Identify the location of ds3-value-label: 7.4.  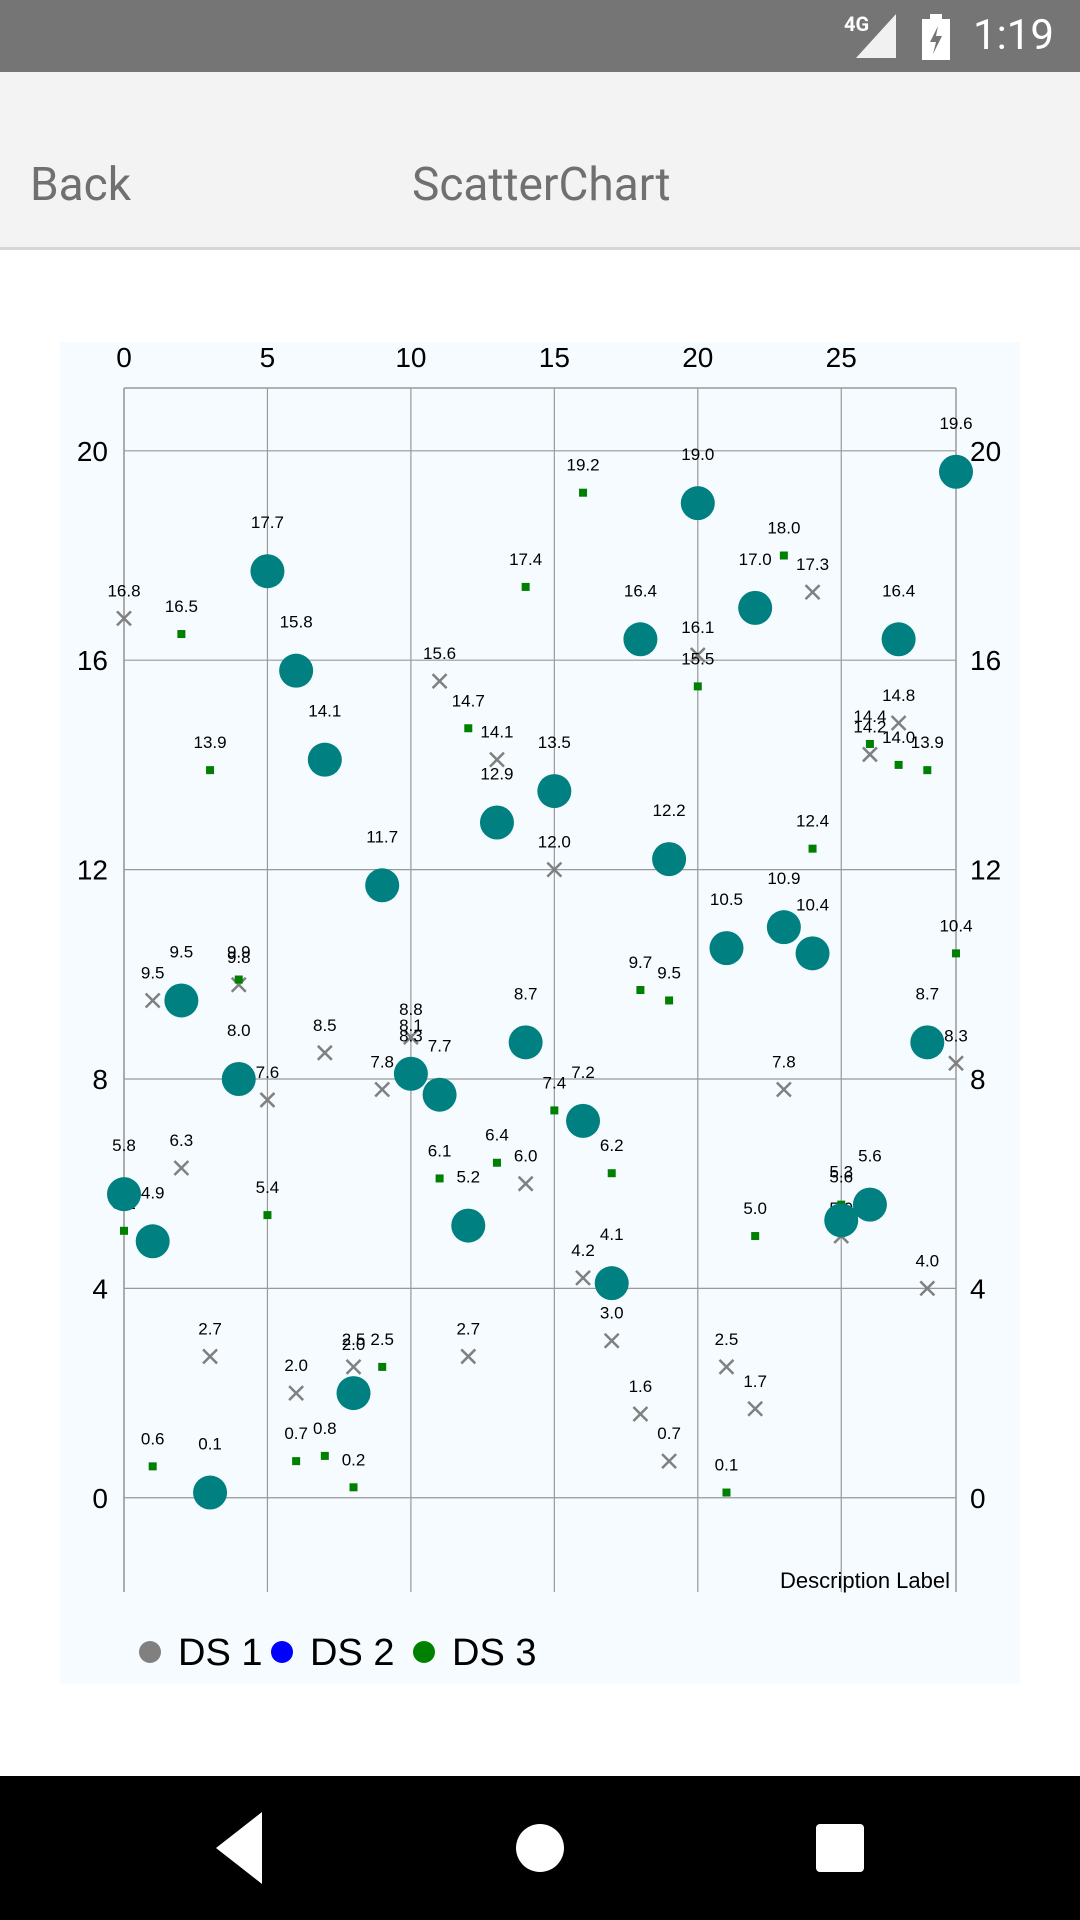
(555, 1082).